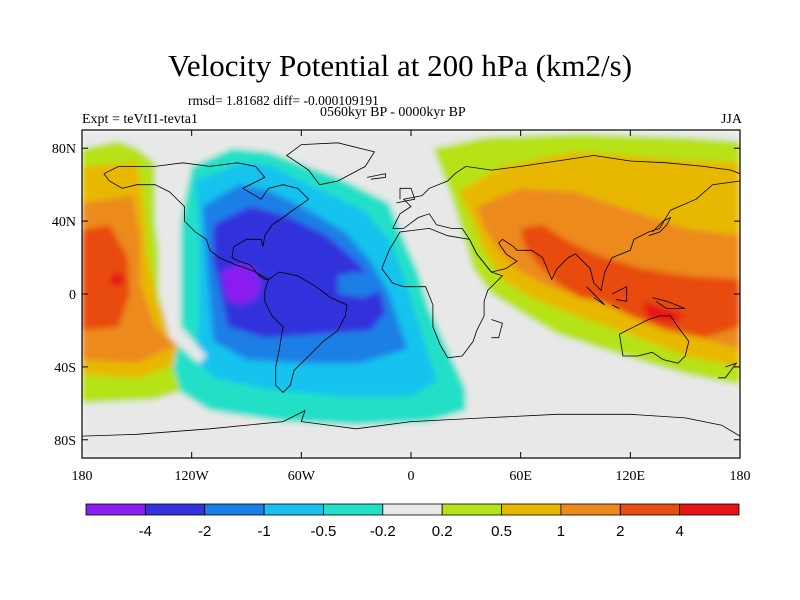 The image size is (800, 600). I want to click on colorbar-label-4: -0.2, so click(383, 531).